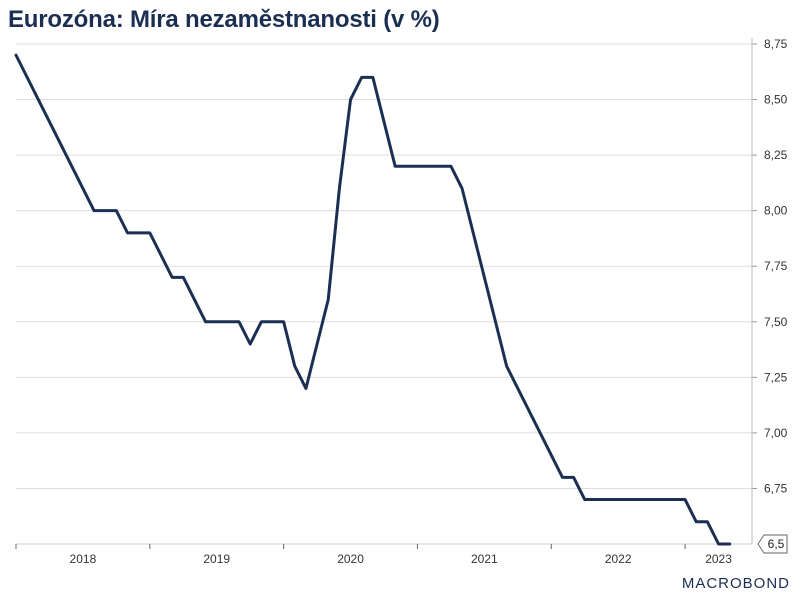 The image size is (800, 600). What do you see at coordinates (776, 266) in the screenshot?
I see `y-tick-label: 7,75` at bounding box center [776, 266].